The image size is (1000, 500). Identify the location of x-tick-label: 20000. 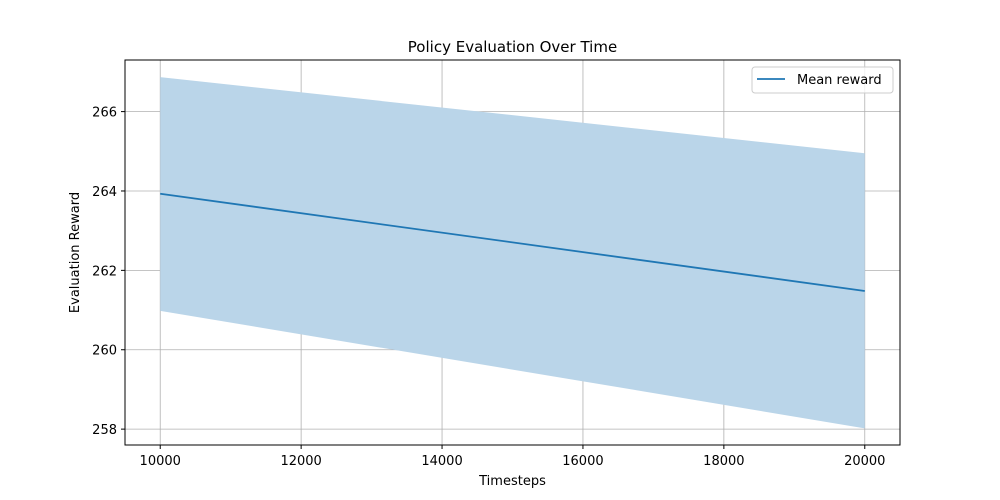
(864, 461).